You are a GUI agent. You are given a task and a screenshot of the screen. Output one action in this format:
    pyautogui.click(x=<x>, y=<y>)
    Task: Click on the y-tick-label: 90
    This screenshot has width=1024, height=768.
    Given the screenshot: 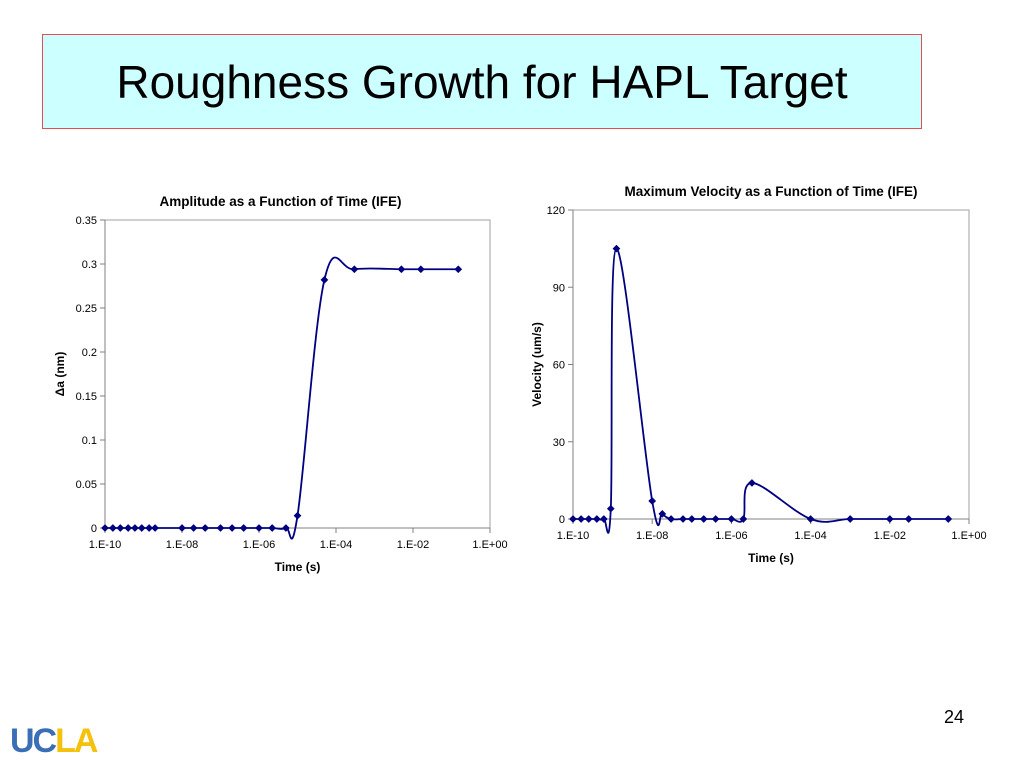 What is the action you would take?
    pyautogui.click(x=559, y=288)
    